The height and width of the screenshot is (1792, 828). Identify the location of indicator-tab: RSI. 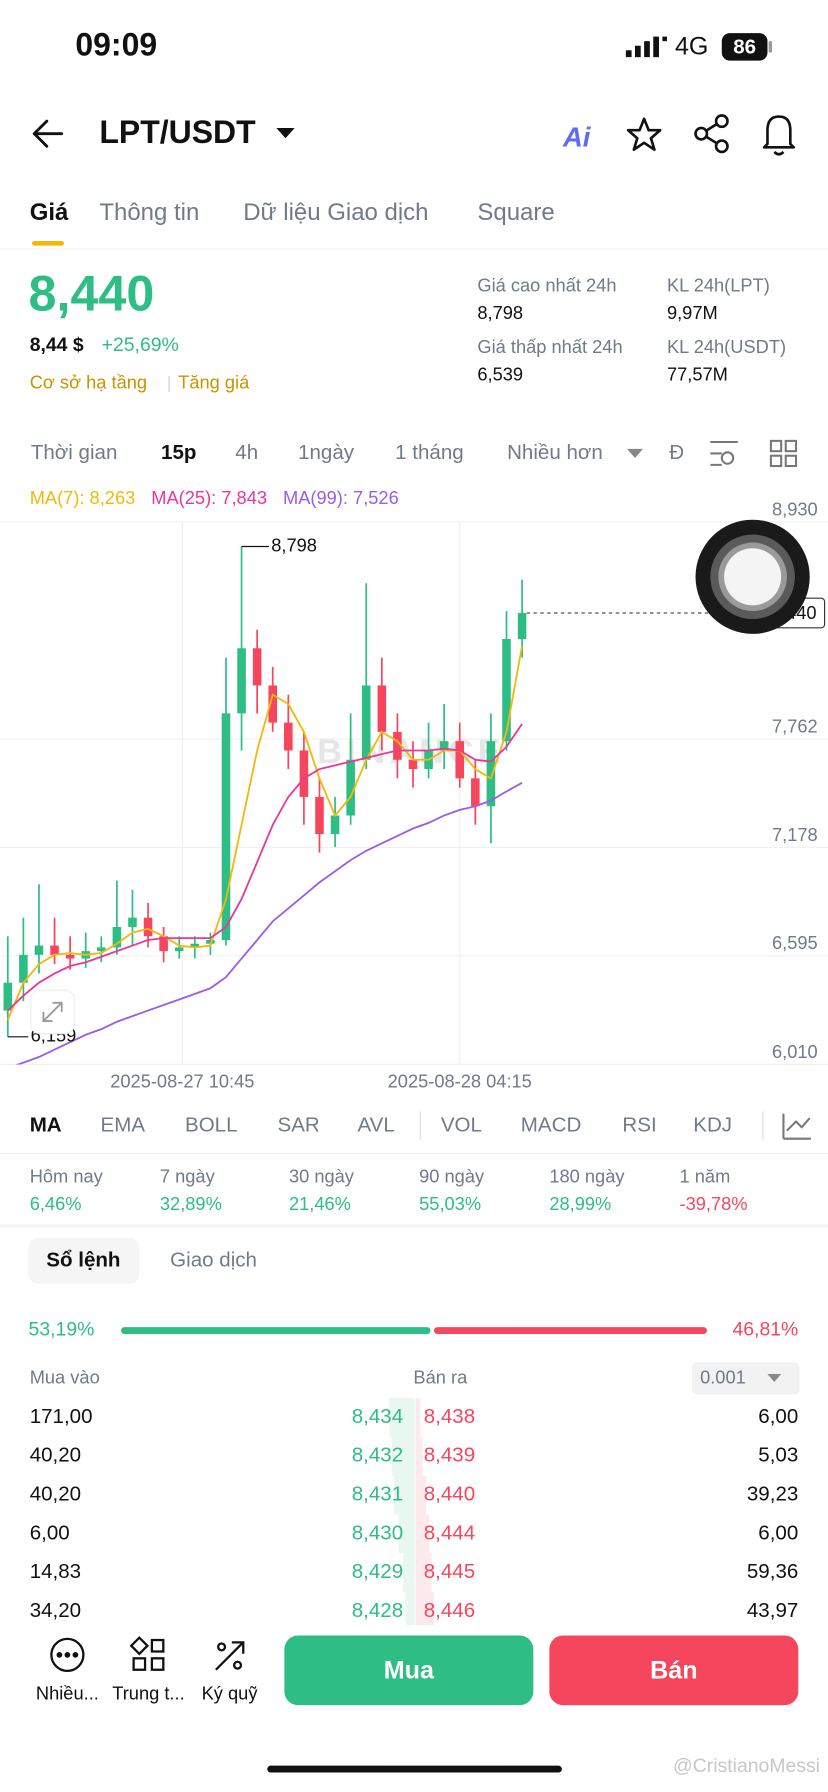
(639, 1125).